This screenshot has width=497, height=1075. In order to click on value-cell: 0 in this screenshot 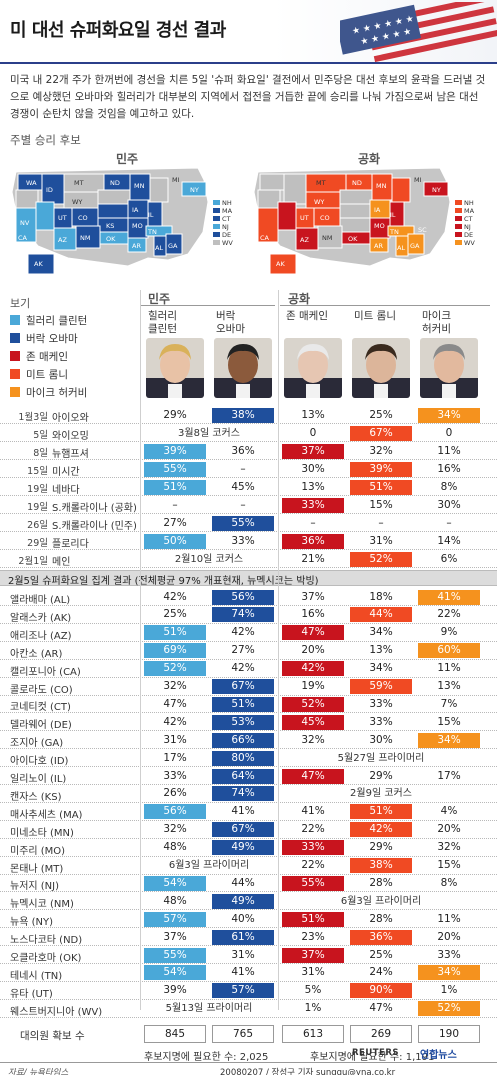, I will do `click(313, 432)`.